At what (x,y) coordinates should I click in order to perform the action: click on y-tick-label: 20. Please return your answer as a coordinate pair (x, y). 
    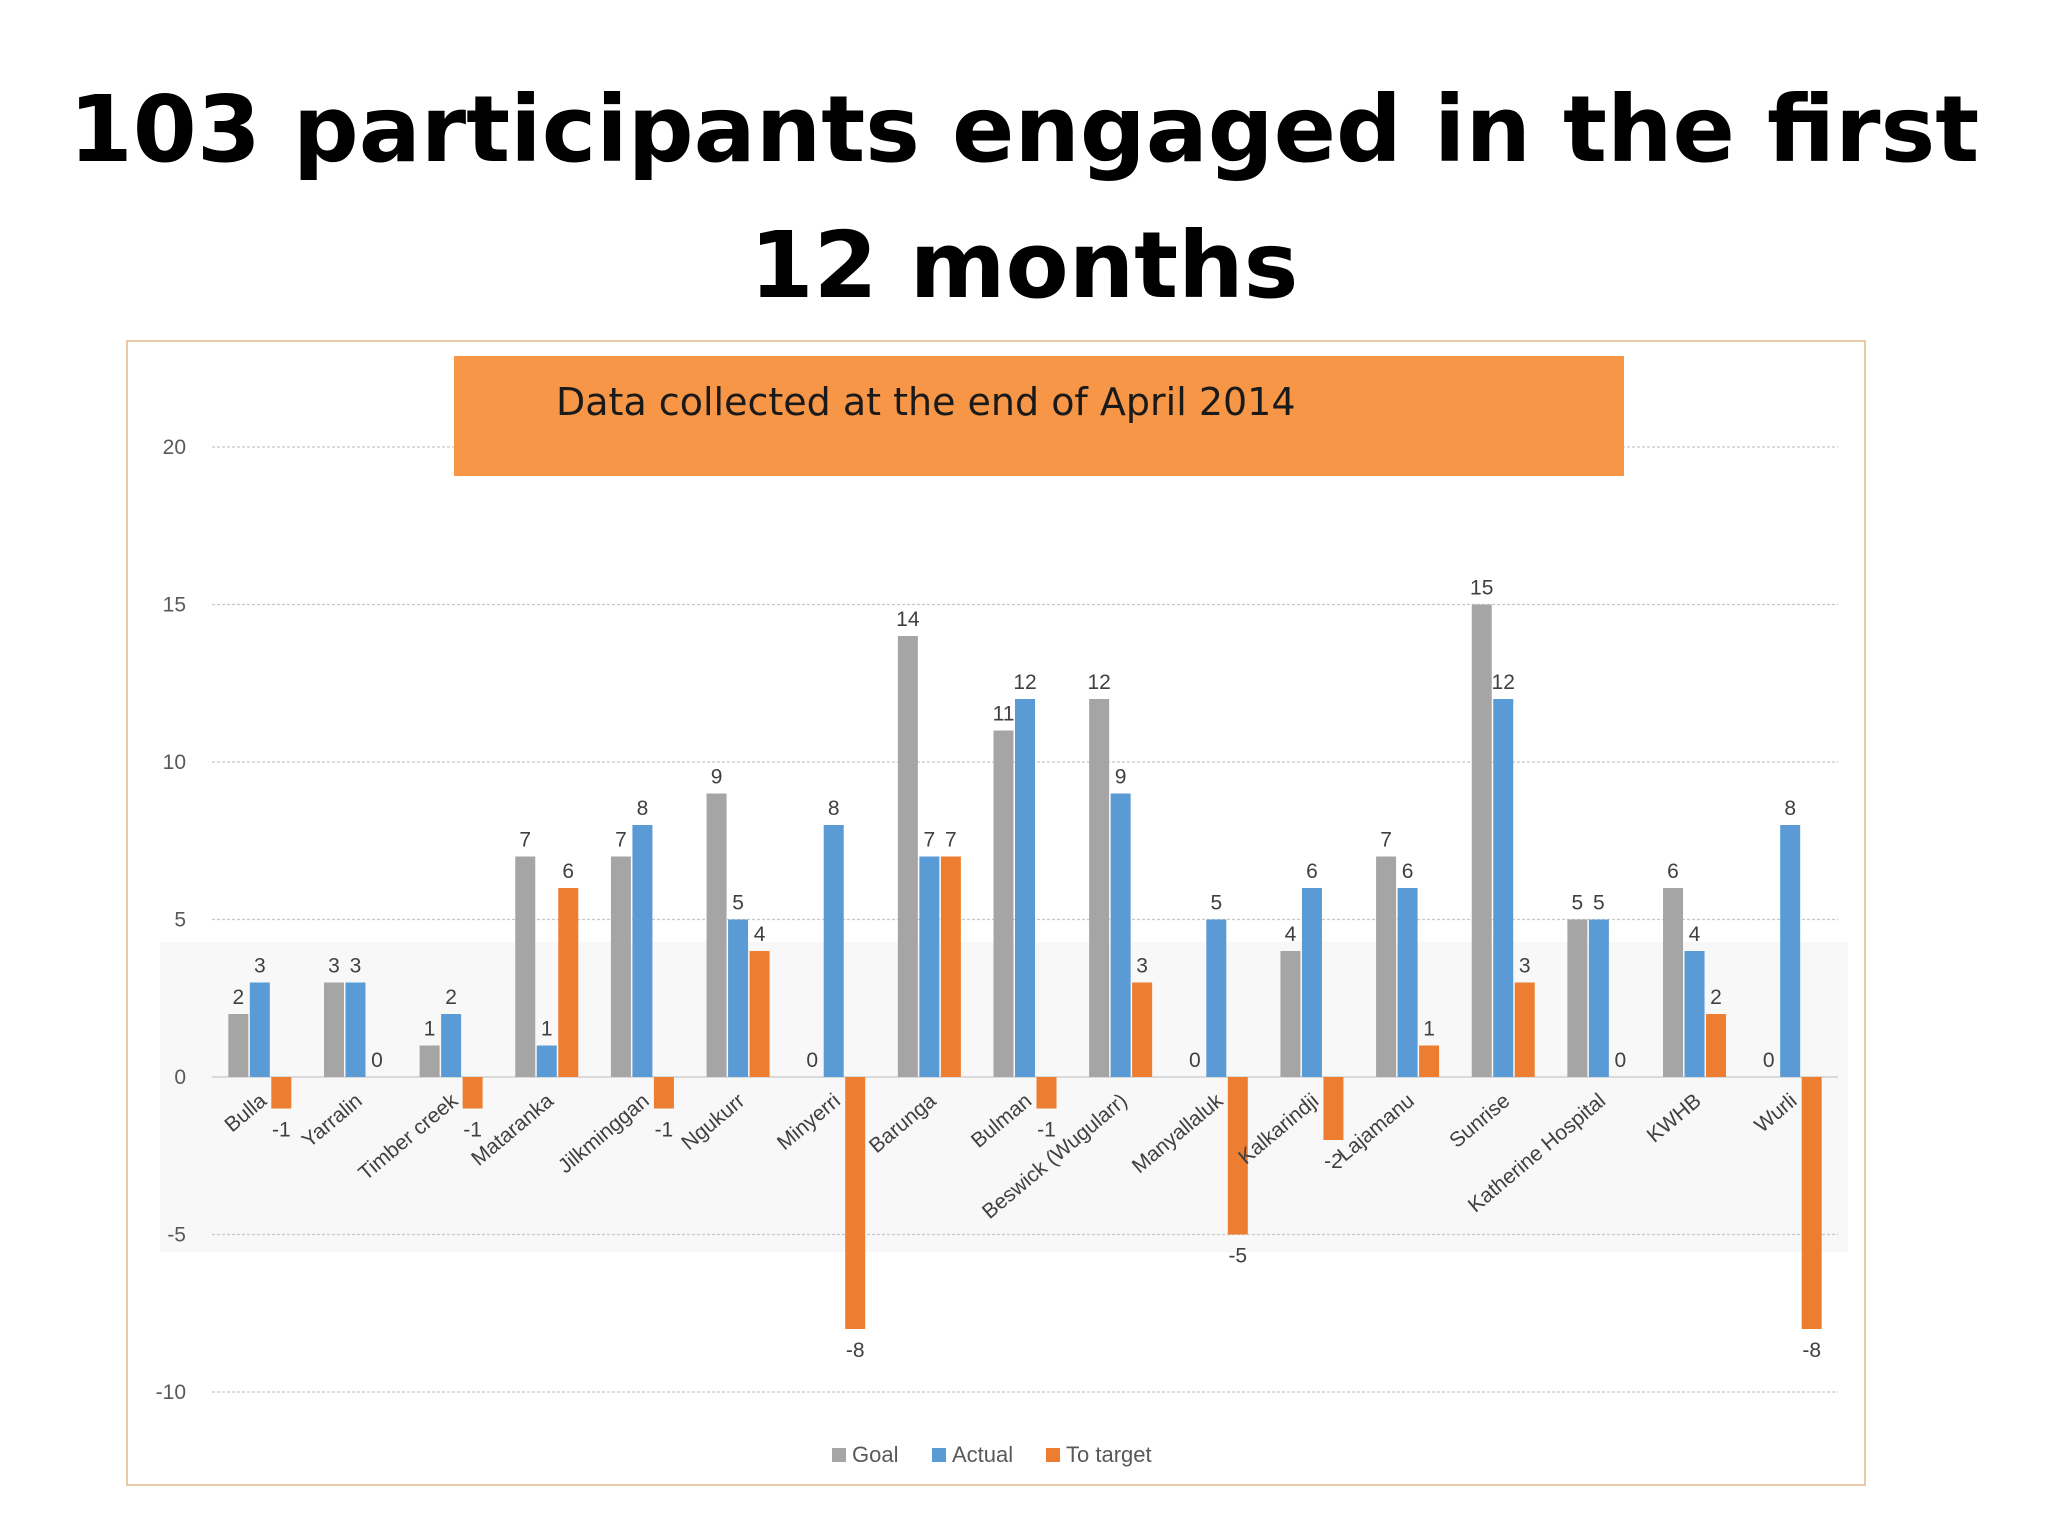
    Looking at the image, I should click on (174, 447).